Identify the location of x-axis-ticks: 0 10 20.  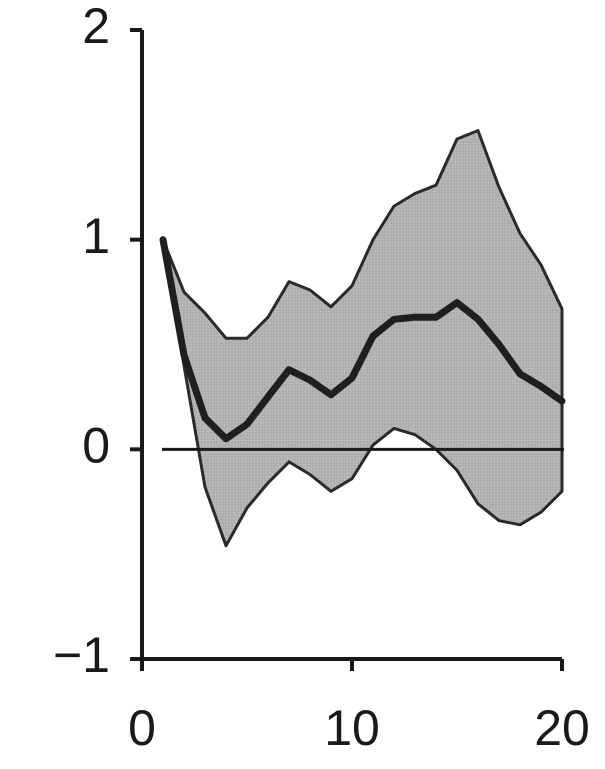
(359, 707).